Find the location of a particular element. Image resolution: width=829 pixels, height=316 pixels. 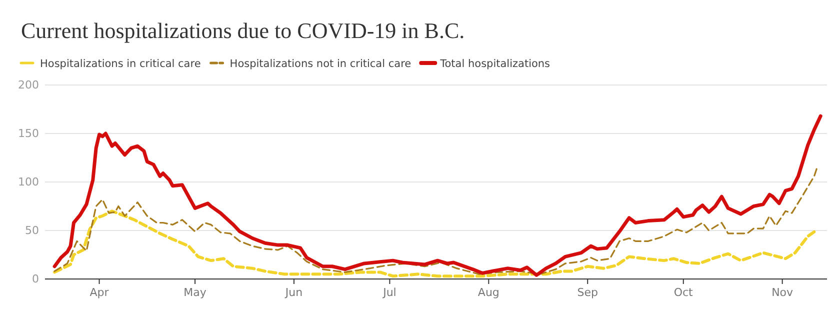

legend-label: Total hospitalizations is located at coordinates (494, 64).